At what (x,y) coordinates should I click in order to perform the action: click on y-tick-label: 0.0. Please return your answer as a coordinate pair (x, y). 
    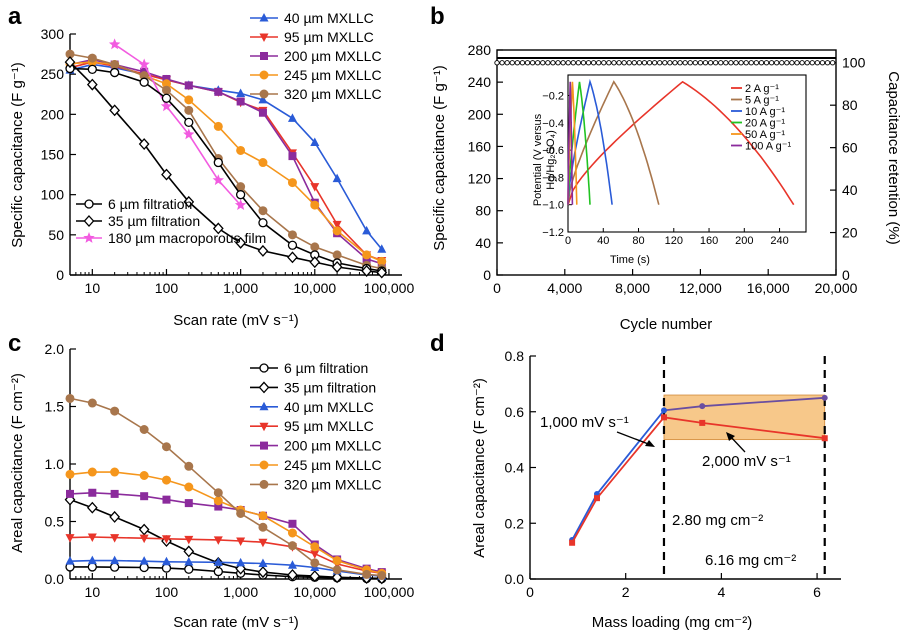
    Looking at the image, I should click on (515, 579).